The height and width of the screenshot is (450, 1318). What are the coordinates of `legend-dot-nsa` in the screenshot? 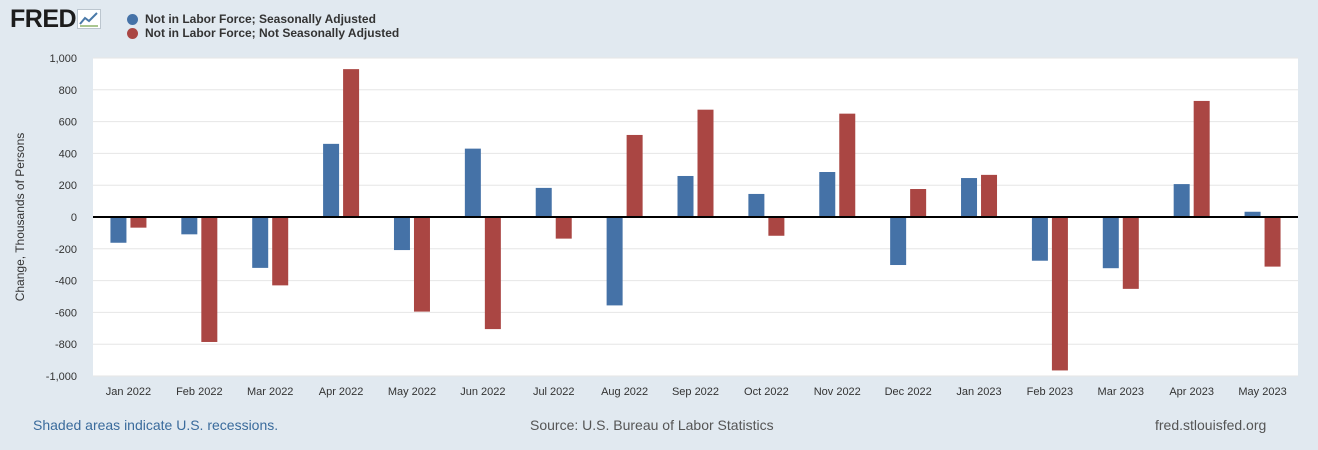 It's located at (132, 33).